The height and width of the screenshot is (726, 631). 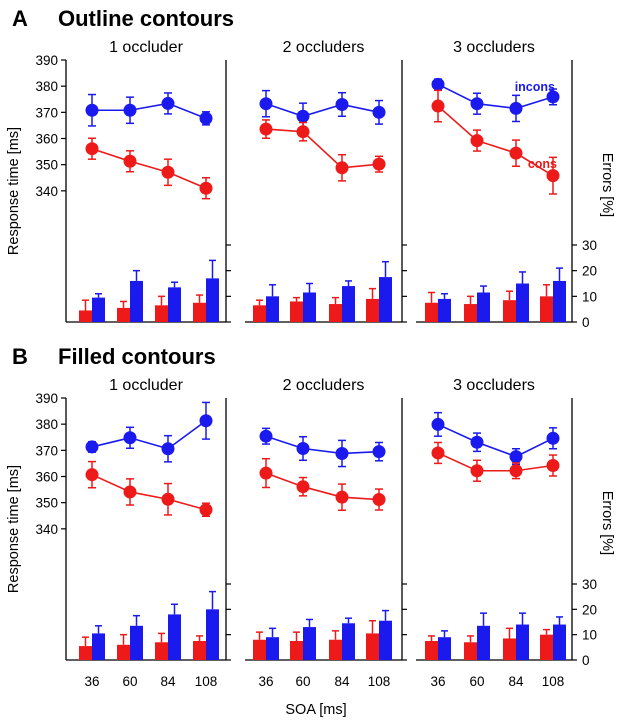 What do you see at coordinates (46, 60) in the screenshot?
I see `y-tick-label: 390` at bounding box center [46, 60].